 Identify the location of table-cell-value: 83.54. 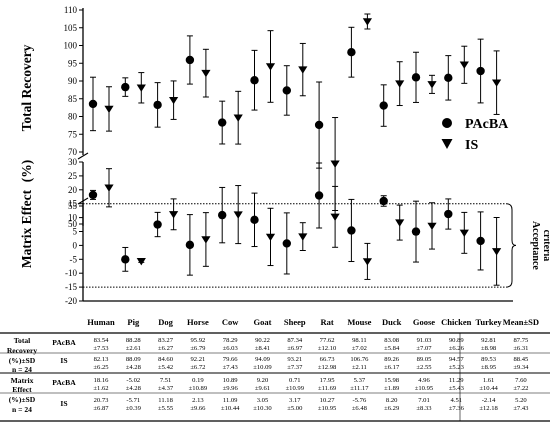
(102, 340).